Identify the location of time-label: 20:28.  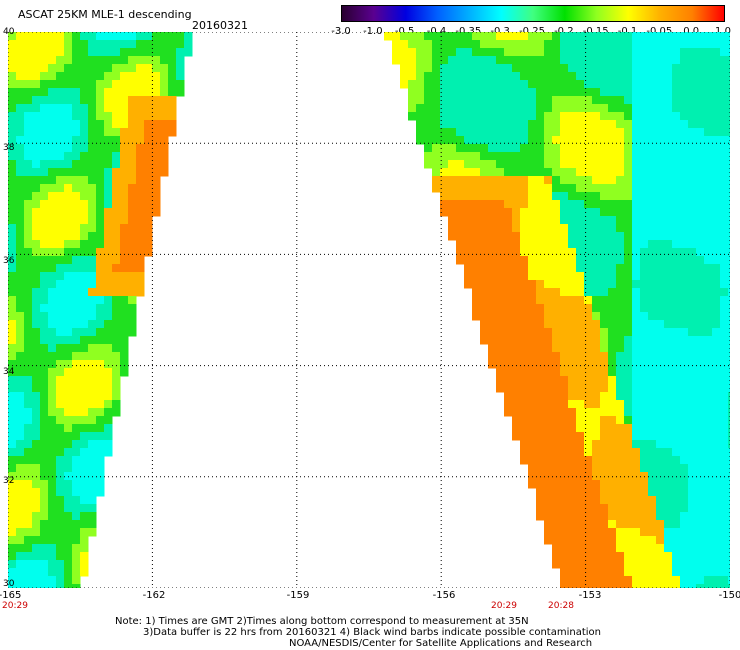
(561, 606).